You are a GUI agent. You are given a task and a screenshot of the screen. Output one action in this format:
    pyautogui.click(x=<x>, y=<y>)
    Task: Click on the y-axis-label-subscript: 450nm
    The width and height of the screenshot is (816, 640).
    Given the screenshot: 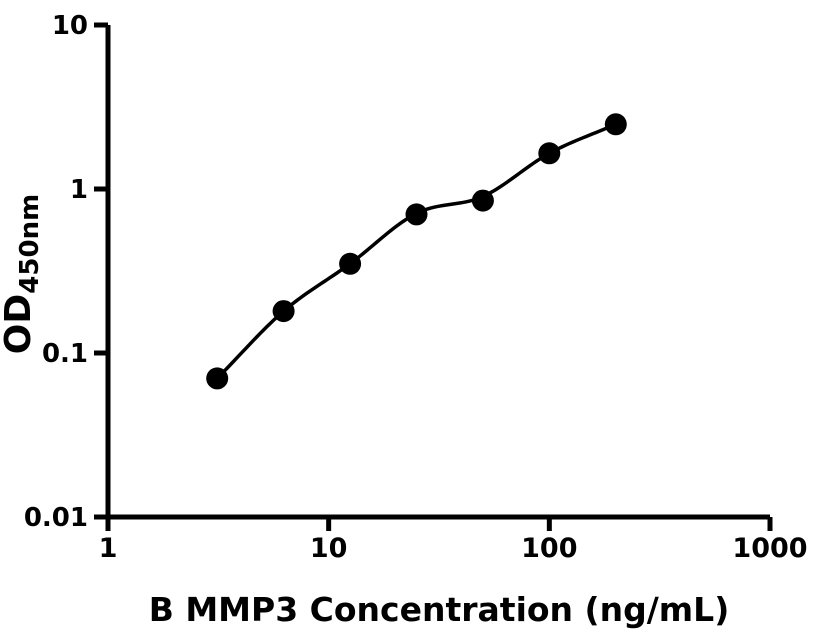 What is the action you would take?
    pyautogui.click(x=30, y=244)
    